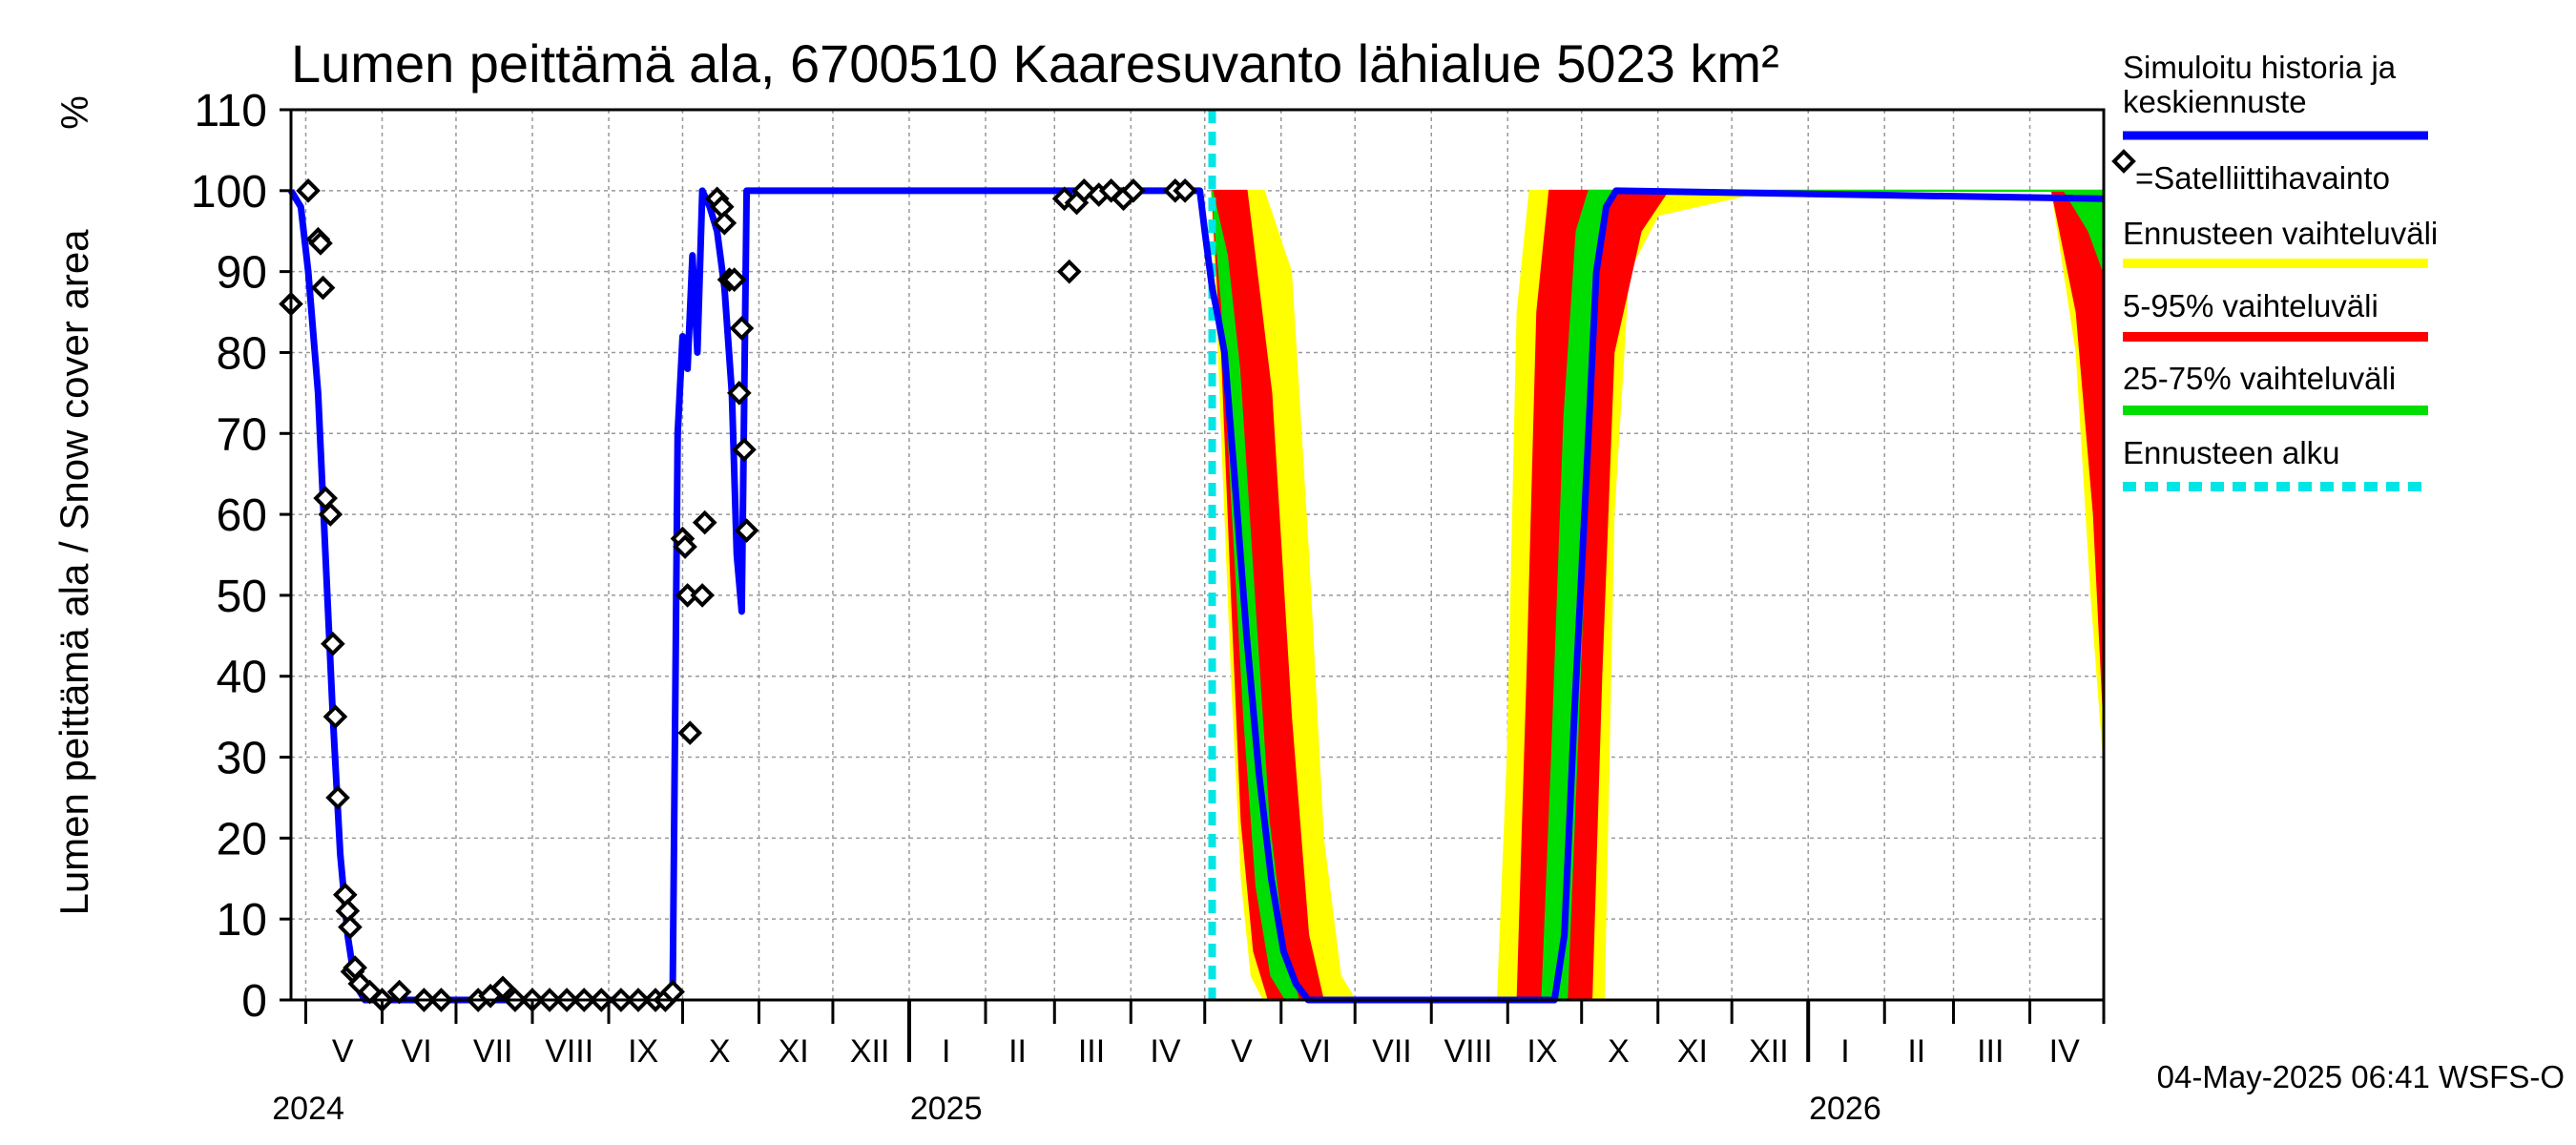  Describe the element at coordinates (2215, 102) in the screenshot. I see `legend-label-line: keskiennuste` at that location.